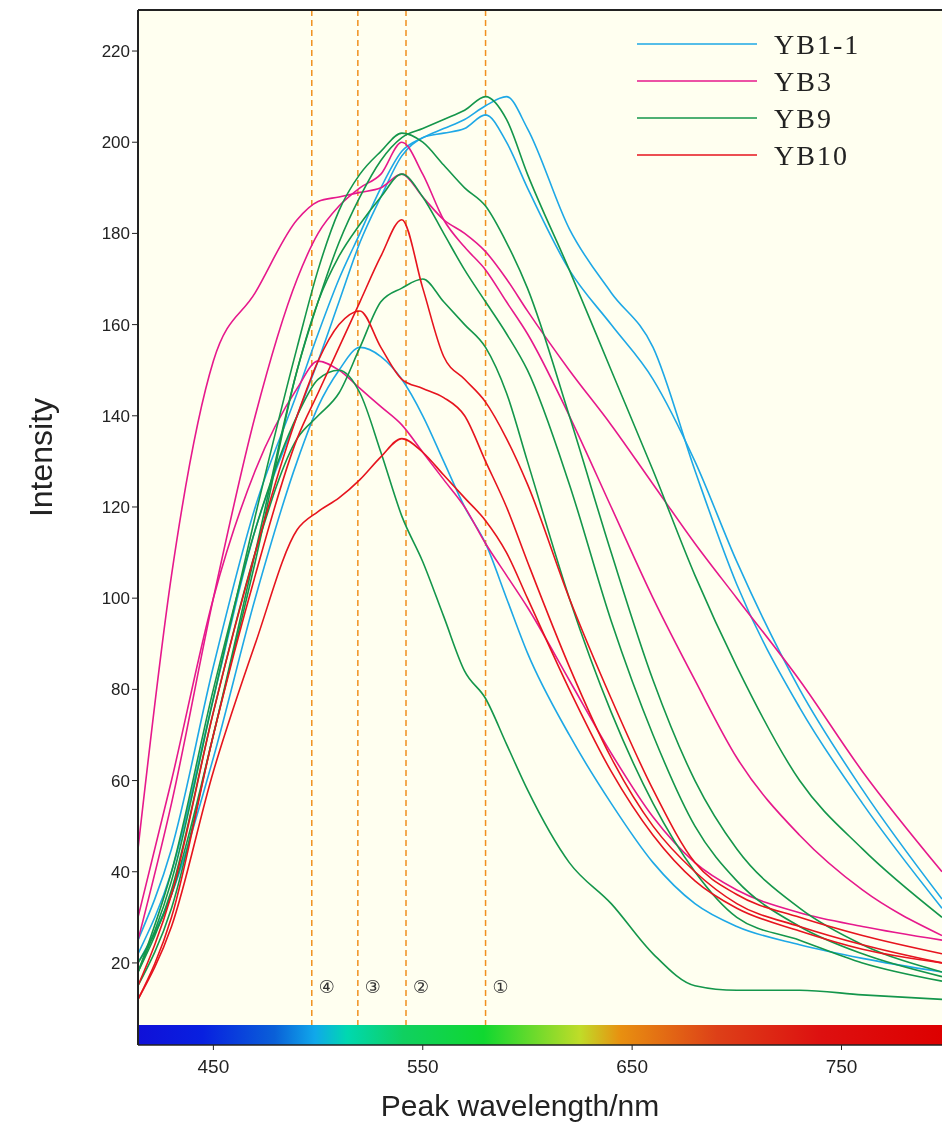  What do you see at coordinates (115, 52) in the screenshot?
I see `y-tick-label: 220` at bounding box center [115, 52].